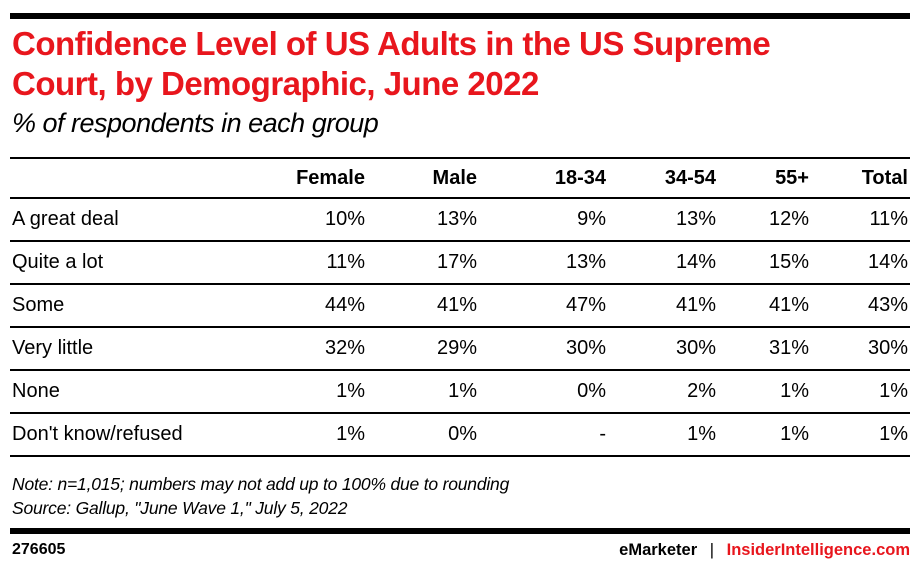 This screenshot has height=572, width=922. I want to click on table-cell: 17%, so click(423, 263).